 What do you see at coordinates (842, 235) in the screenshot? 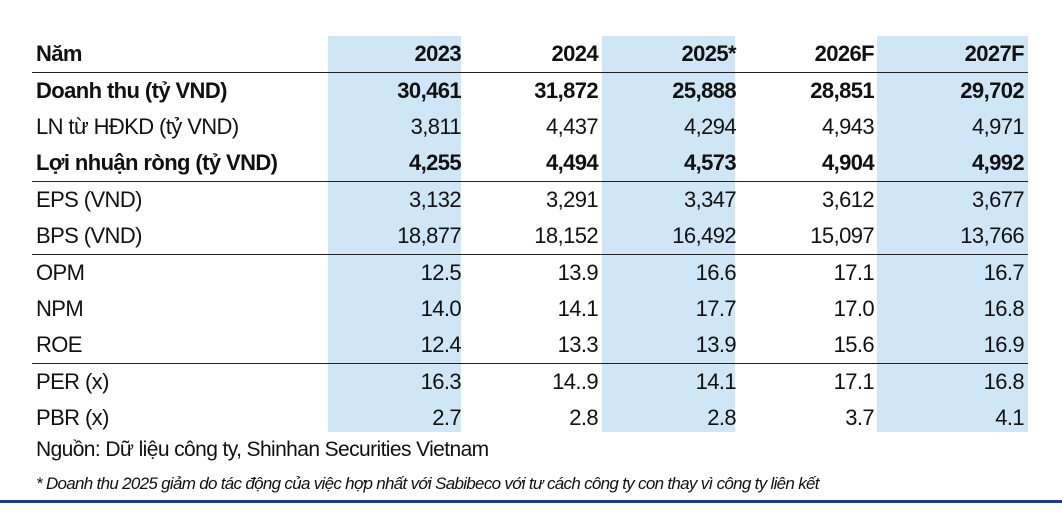
I see `cell-2026f: 15,097` at bounding box center [842, 235].